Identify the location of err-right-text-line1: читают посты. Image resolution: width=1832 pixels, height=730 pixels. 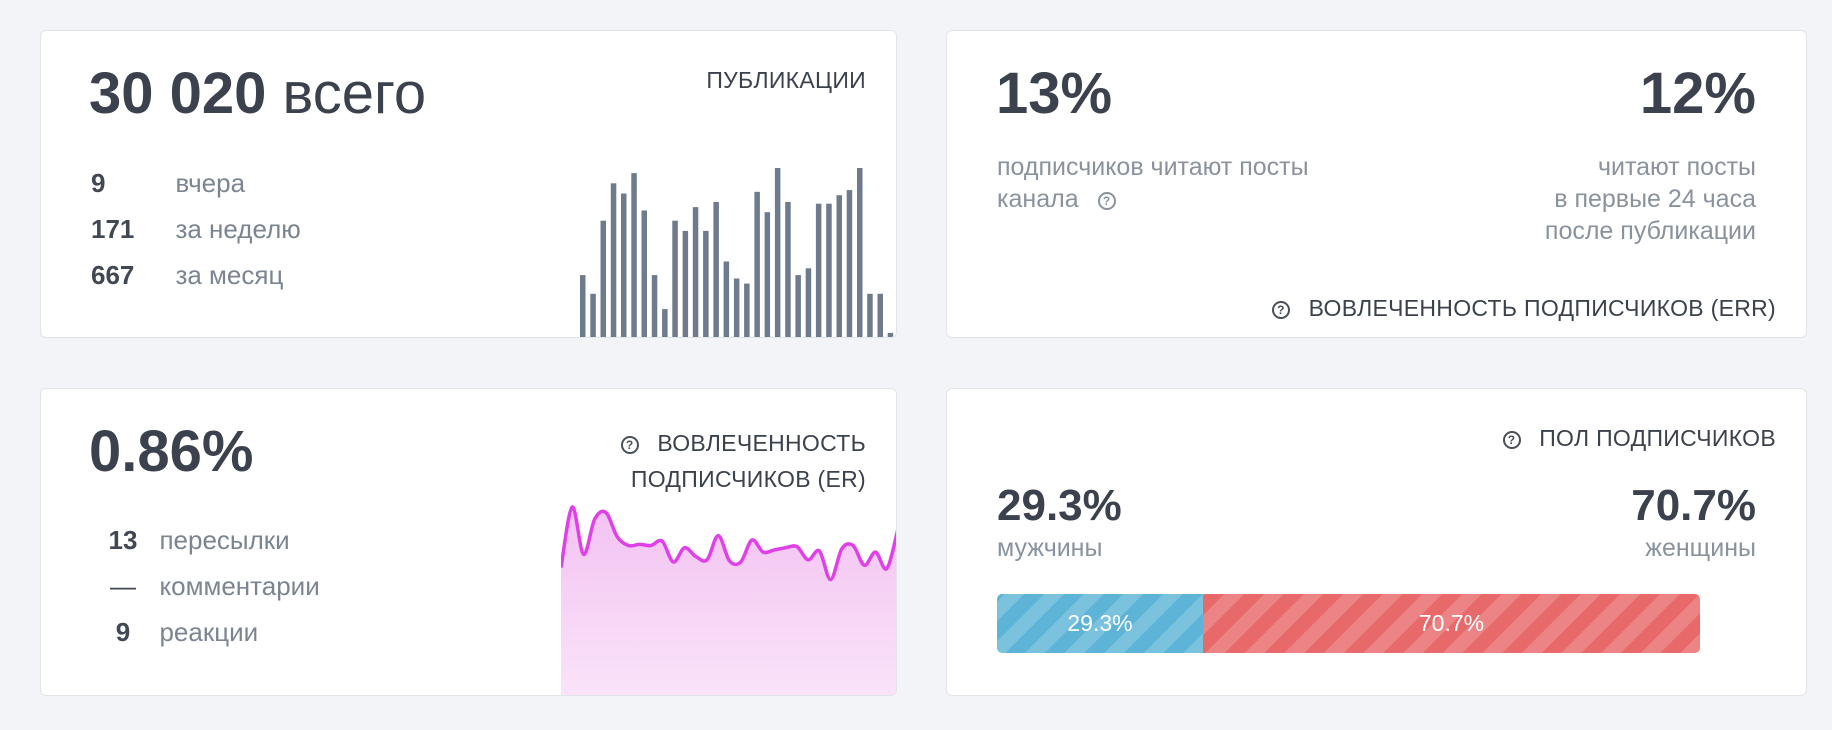
(1676, 167).